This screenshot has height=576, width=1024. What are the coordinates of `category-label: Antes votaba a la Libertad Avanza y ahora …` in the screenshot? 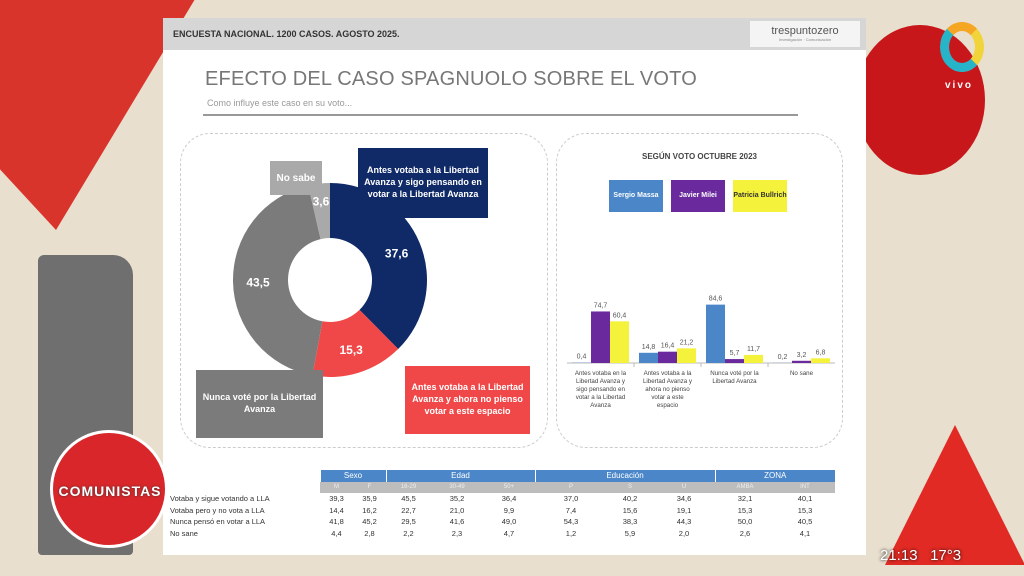 It's located at (668, 389).